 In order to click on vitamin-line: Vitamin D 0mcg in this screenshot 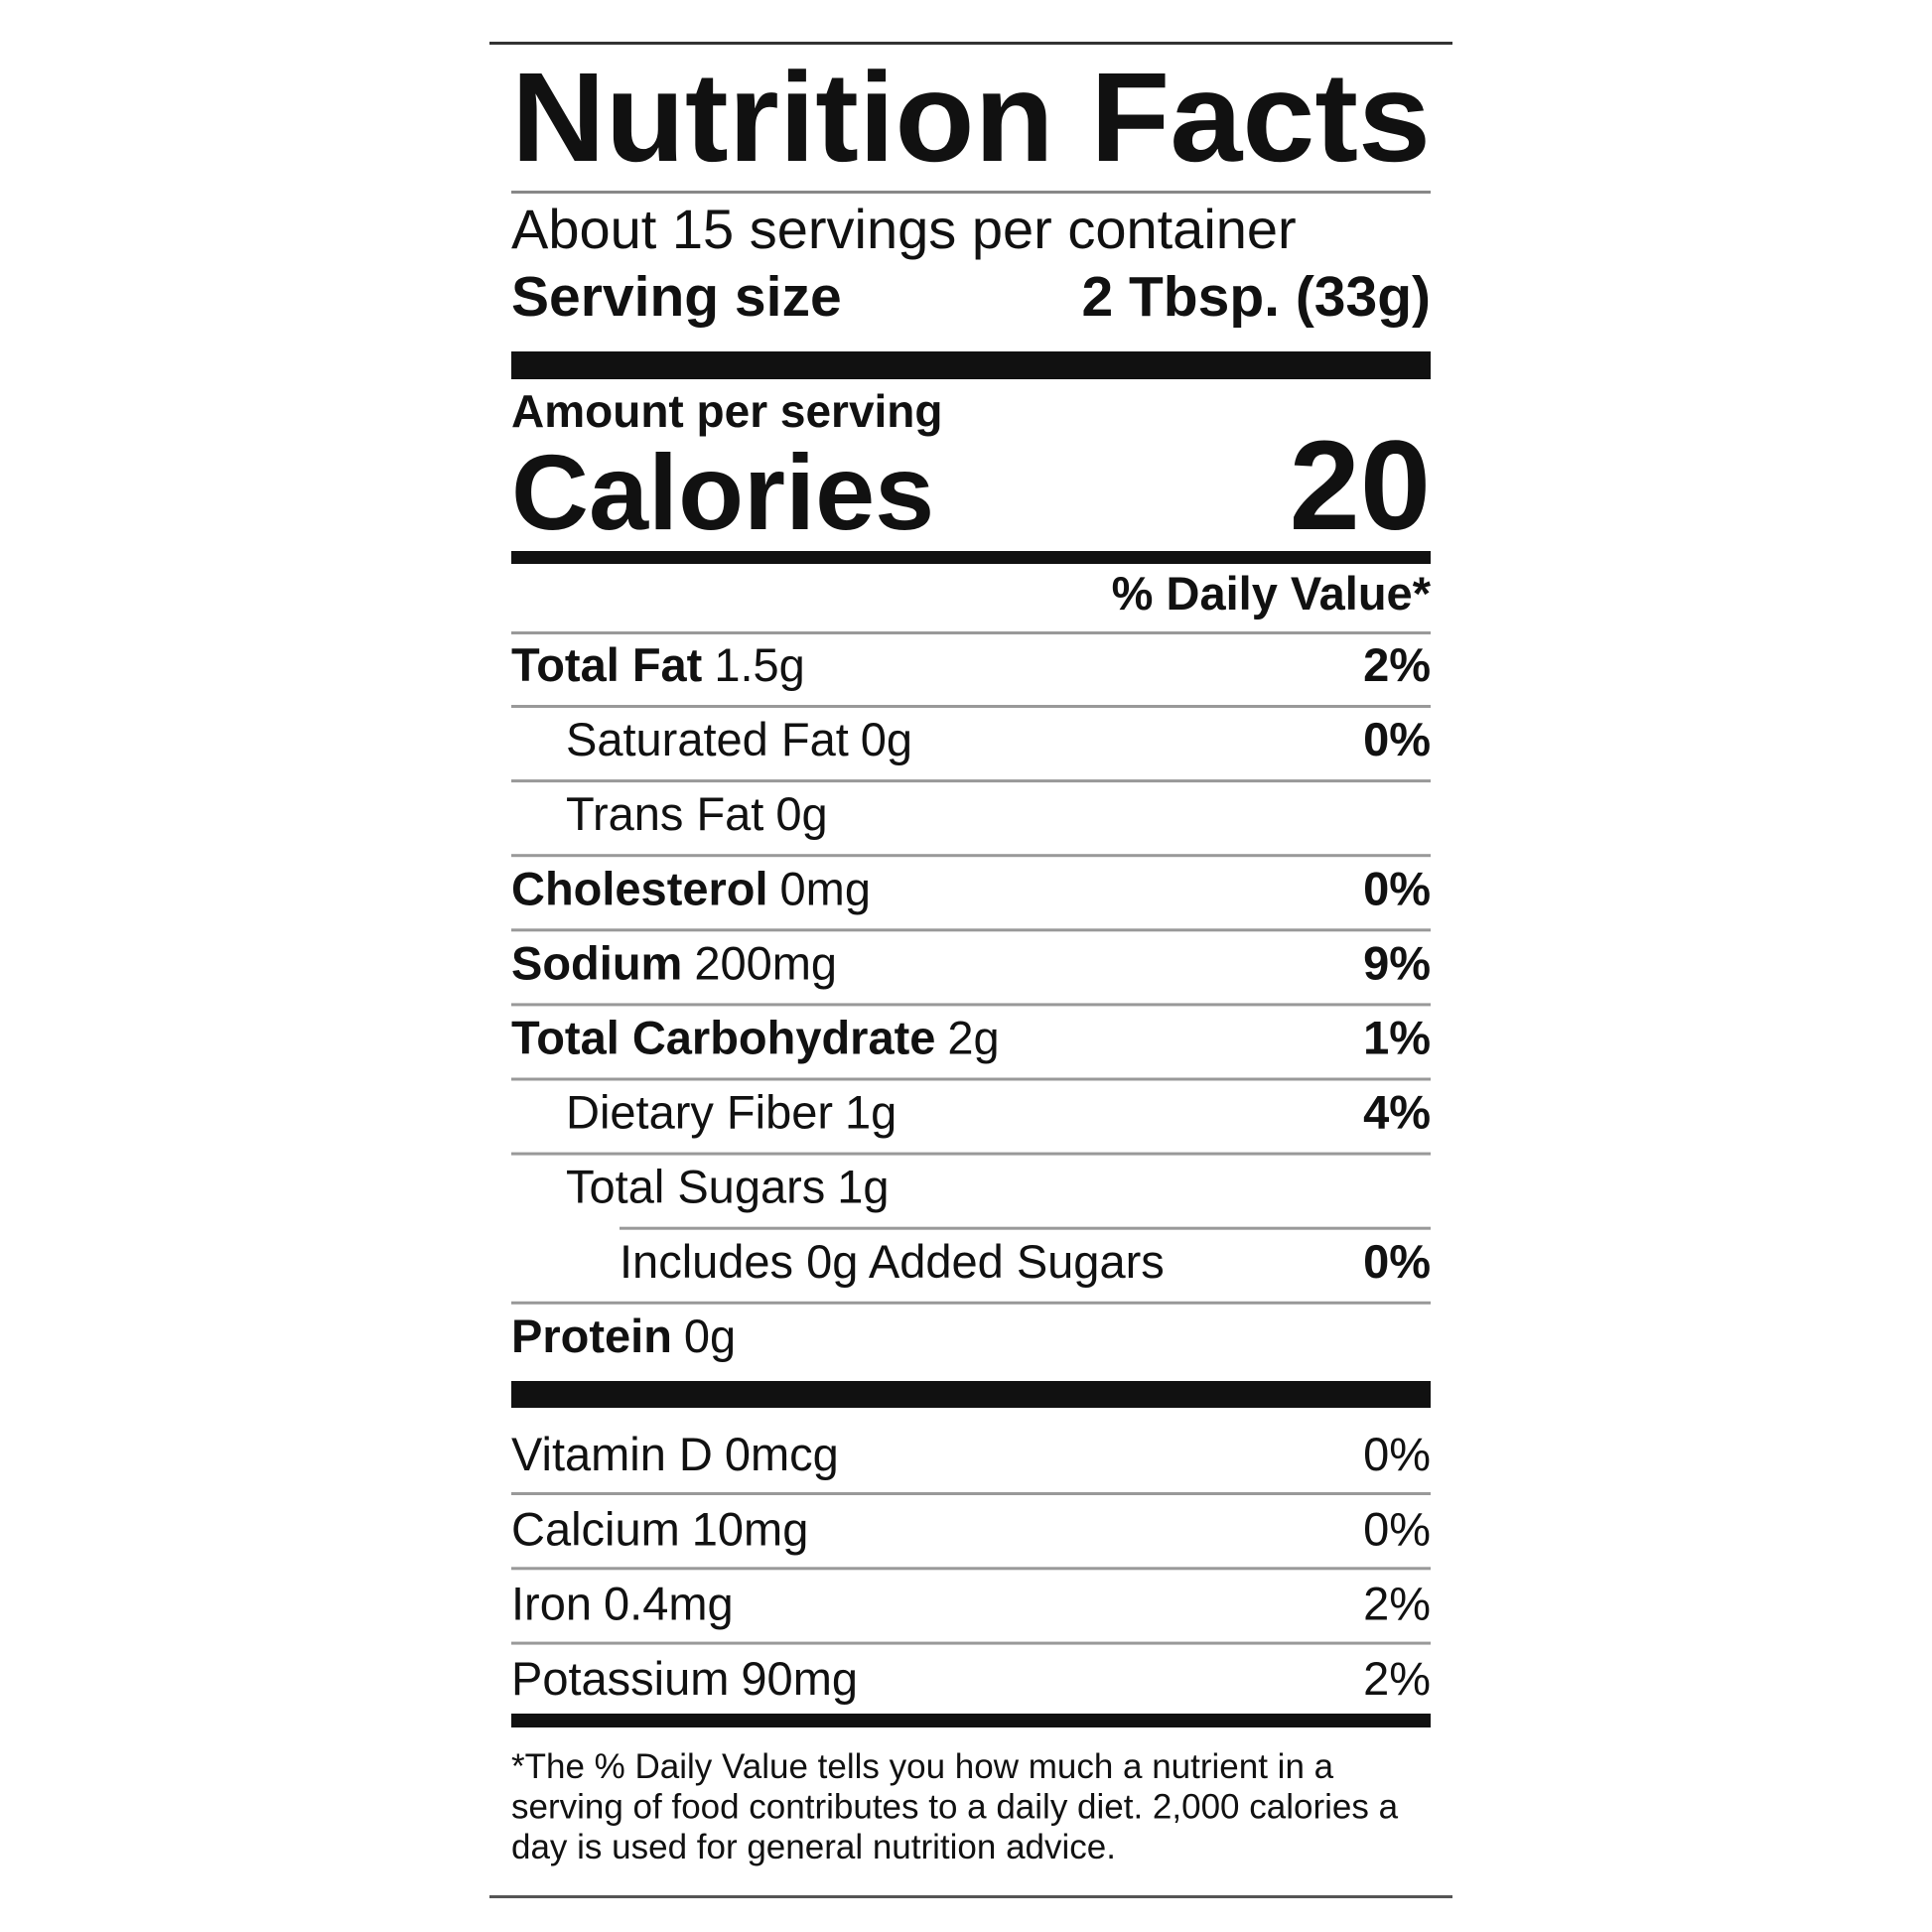, I will do `click(675, 1454)`.